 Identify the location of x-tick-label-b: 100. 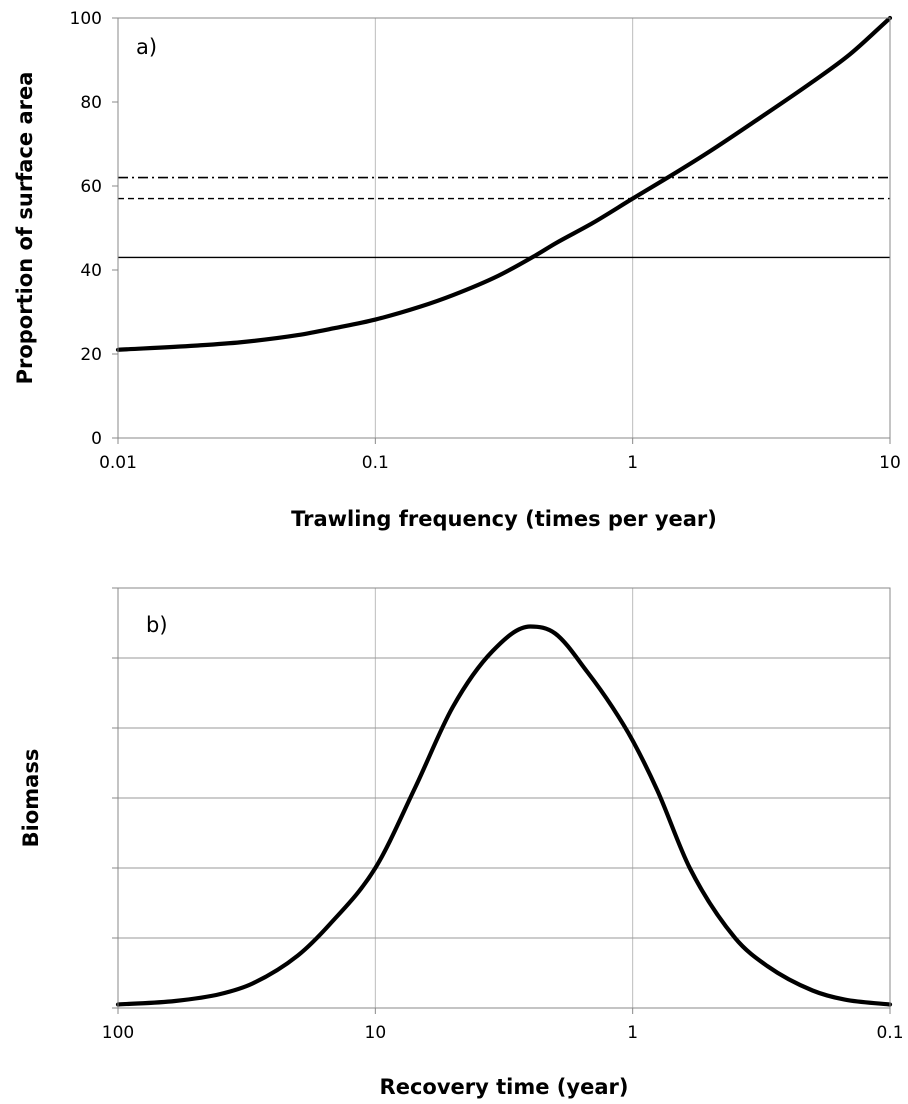
(118, 1033).